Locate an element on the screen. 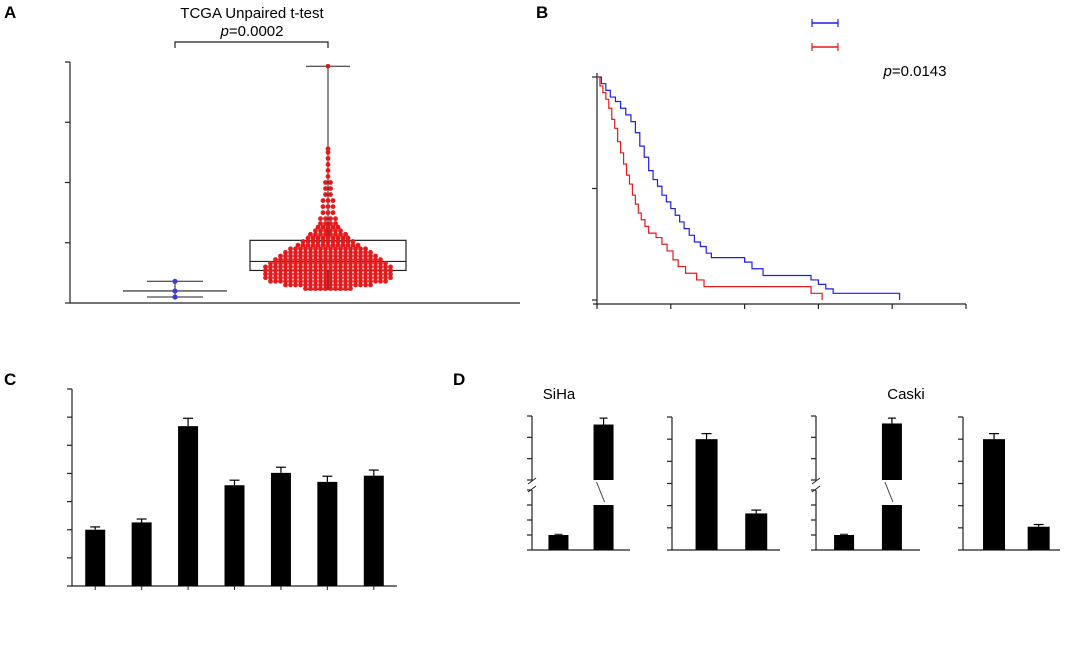  b-survival-curve-high is located at coordinates (710, 188).